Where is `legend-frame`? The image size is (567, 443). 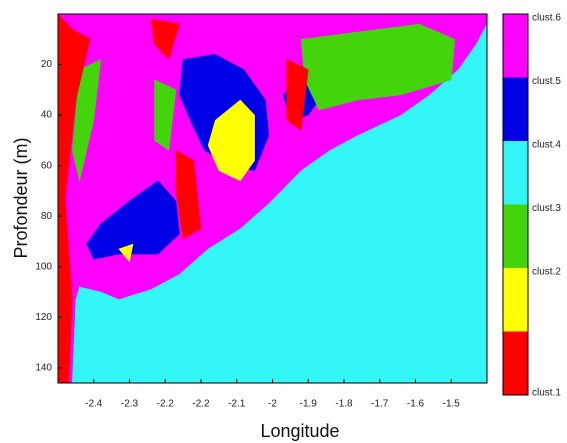
legend-frame is located at coordinates (515, 204).